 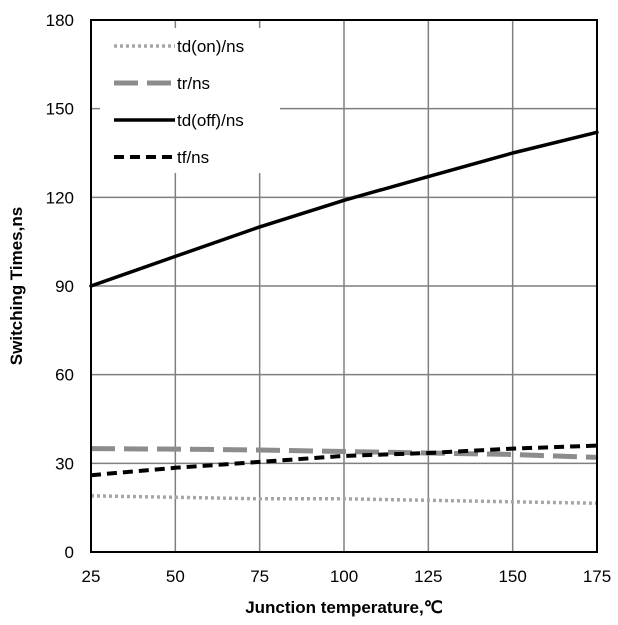 I want to click on y-axis-title: Switching Times,ns, so click(x=16, y=286).